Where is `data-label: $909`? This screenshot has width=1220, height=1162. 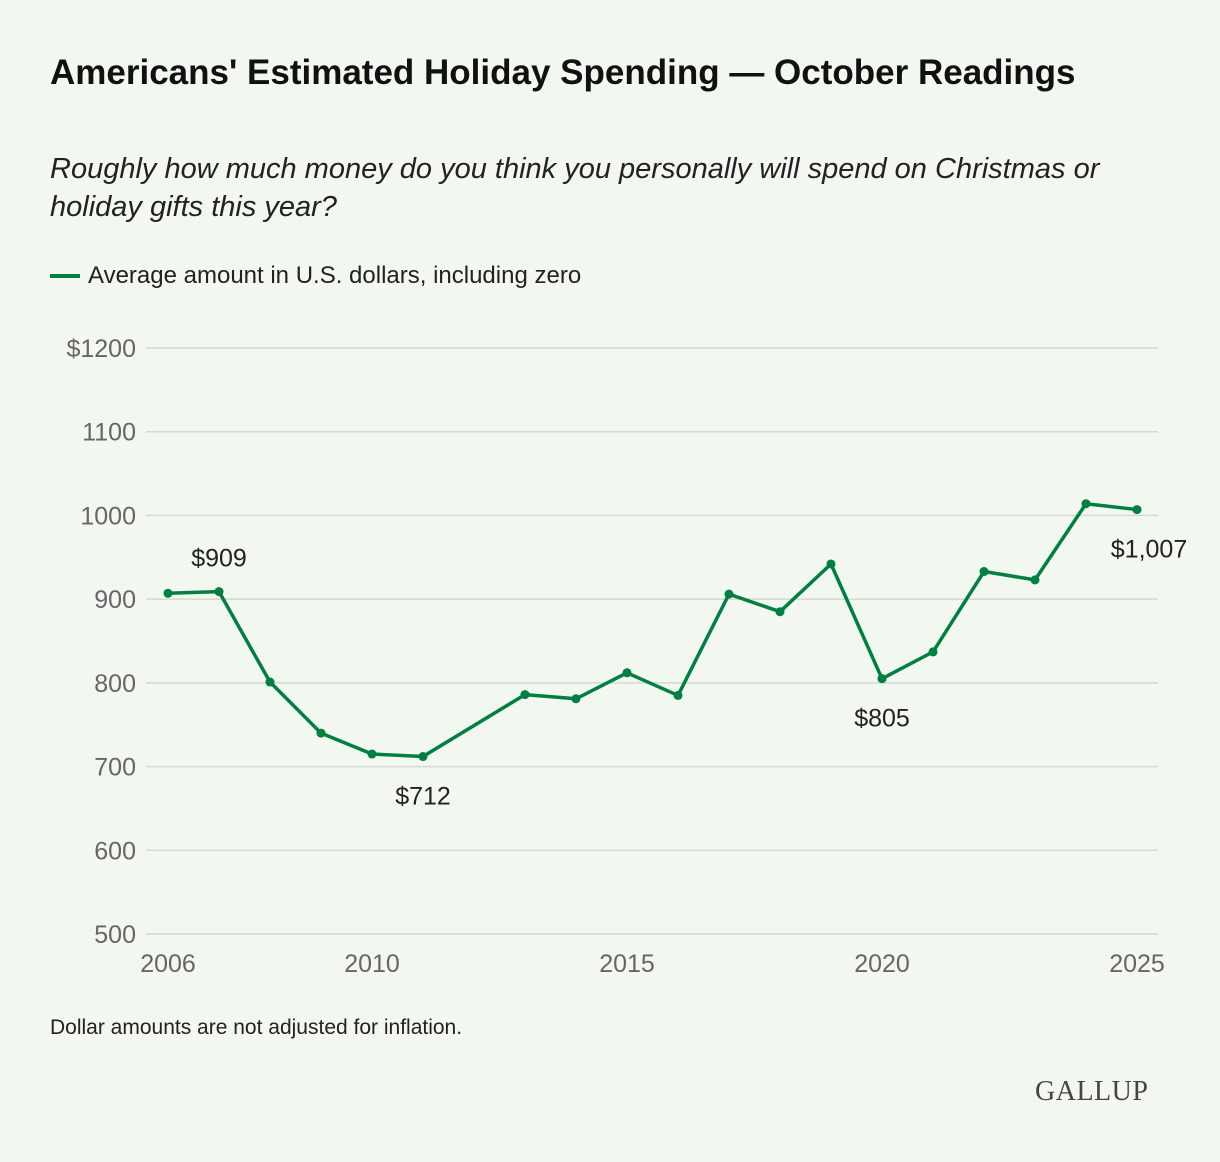
data-label: $909 is located at coordinates (219, 559).